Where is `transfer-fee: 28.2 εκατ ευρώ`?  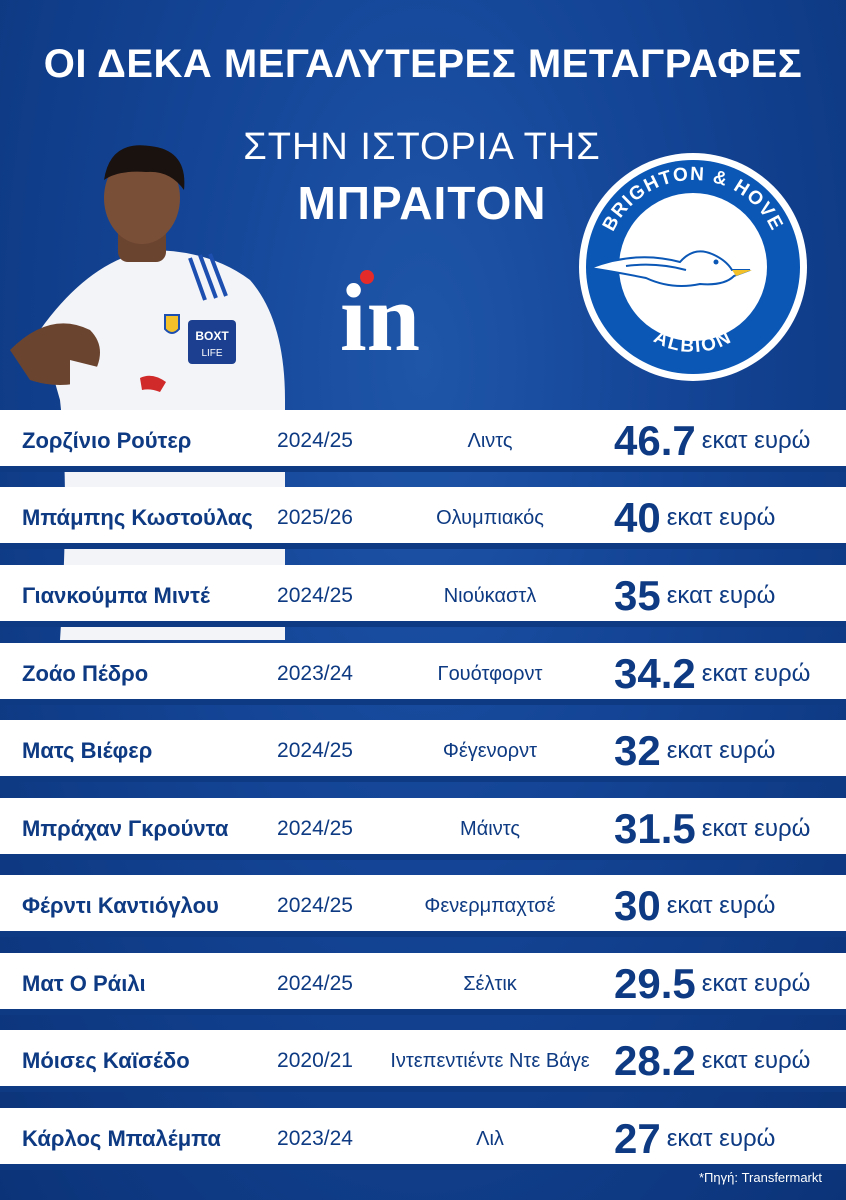
transfer-fee: 28.2 εκατ ευρώ is located at coordinates (712, 1061).